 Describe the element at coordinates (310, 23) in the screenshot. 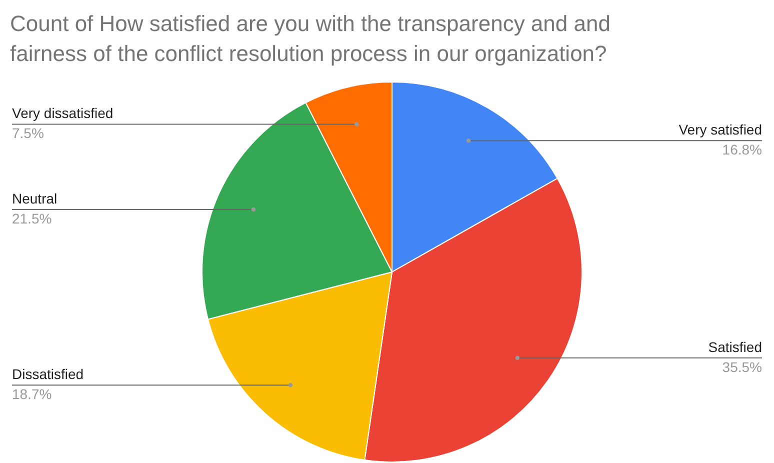

I see `text: Count of How satisfied are you with the transparency and and` at that location.